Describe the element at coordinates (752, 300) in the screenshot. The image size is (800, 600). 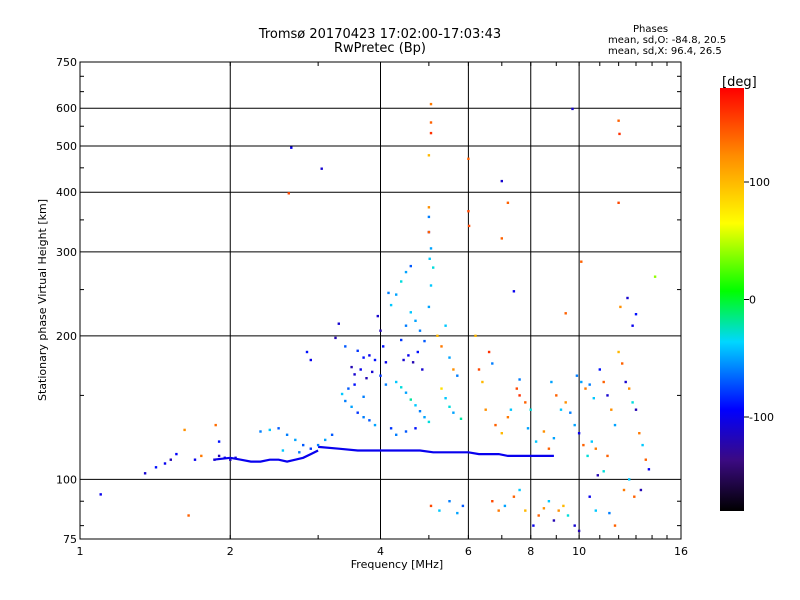
I see `colorbar-tick-label: 0` at that location.